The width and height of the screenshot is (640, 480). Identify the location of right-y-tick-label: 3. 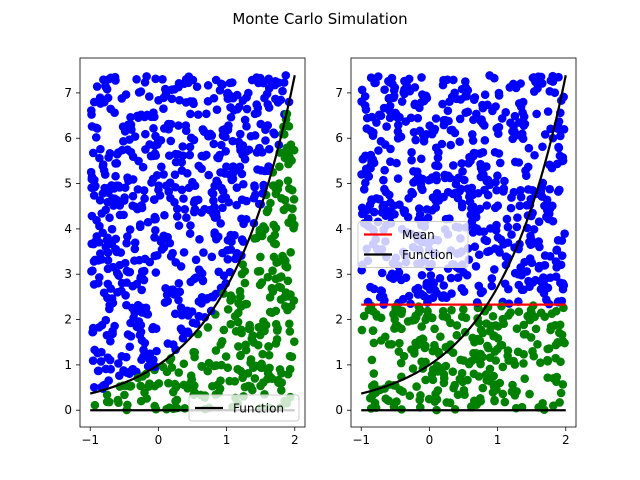
(339, 274).